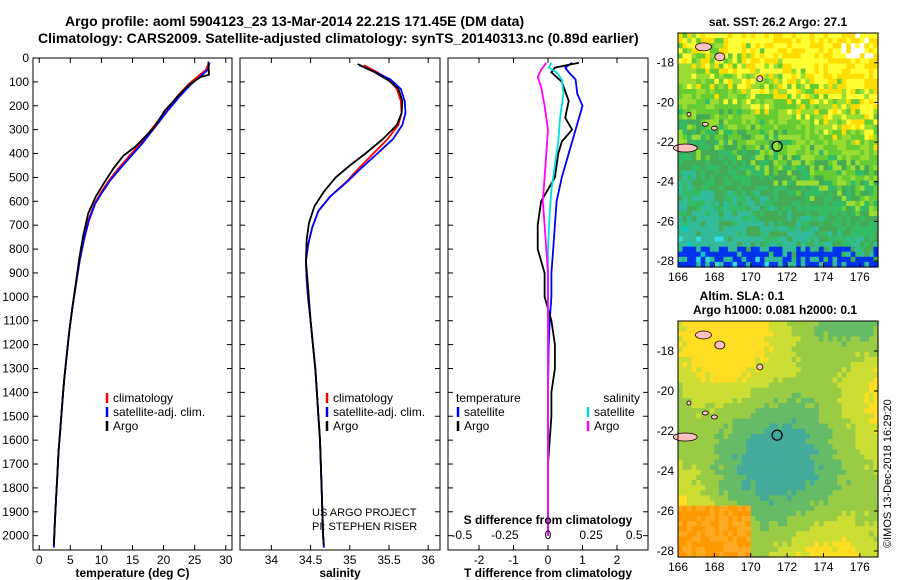  I want to click on legend-entry-temperature: satellite-adj. clim., so click(159, 412).